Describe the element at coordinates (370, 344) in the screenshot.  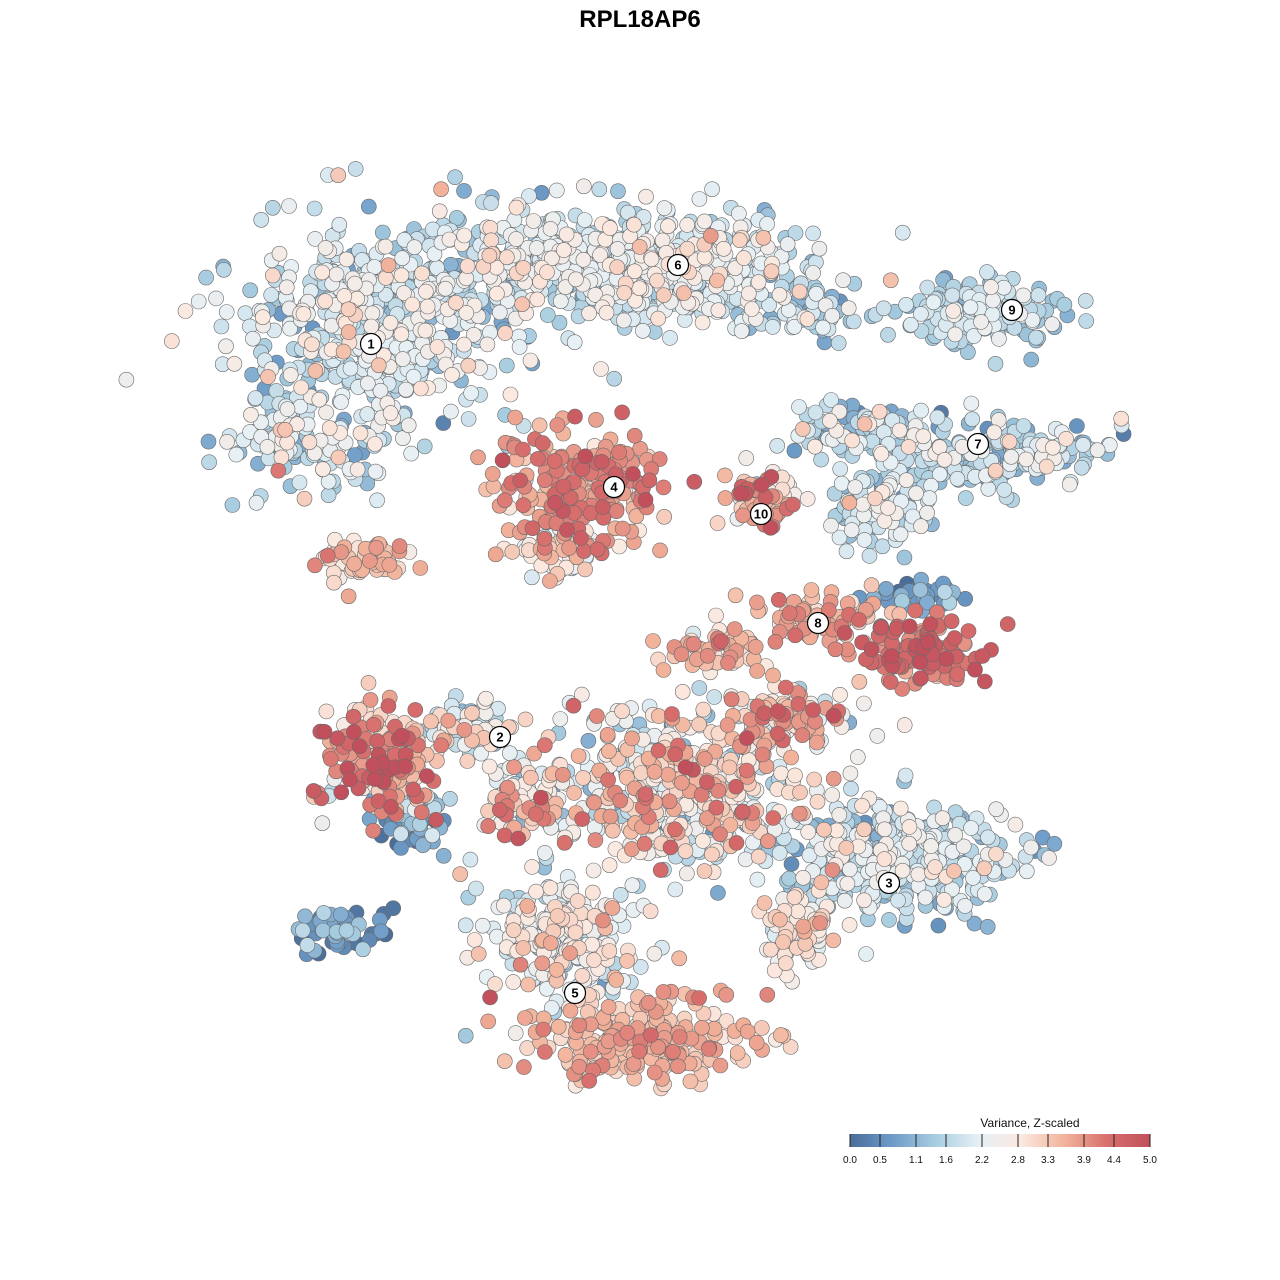
I see `cluster-label-text: 1` at that location.